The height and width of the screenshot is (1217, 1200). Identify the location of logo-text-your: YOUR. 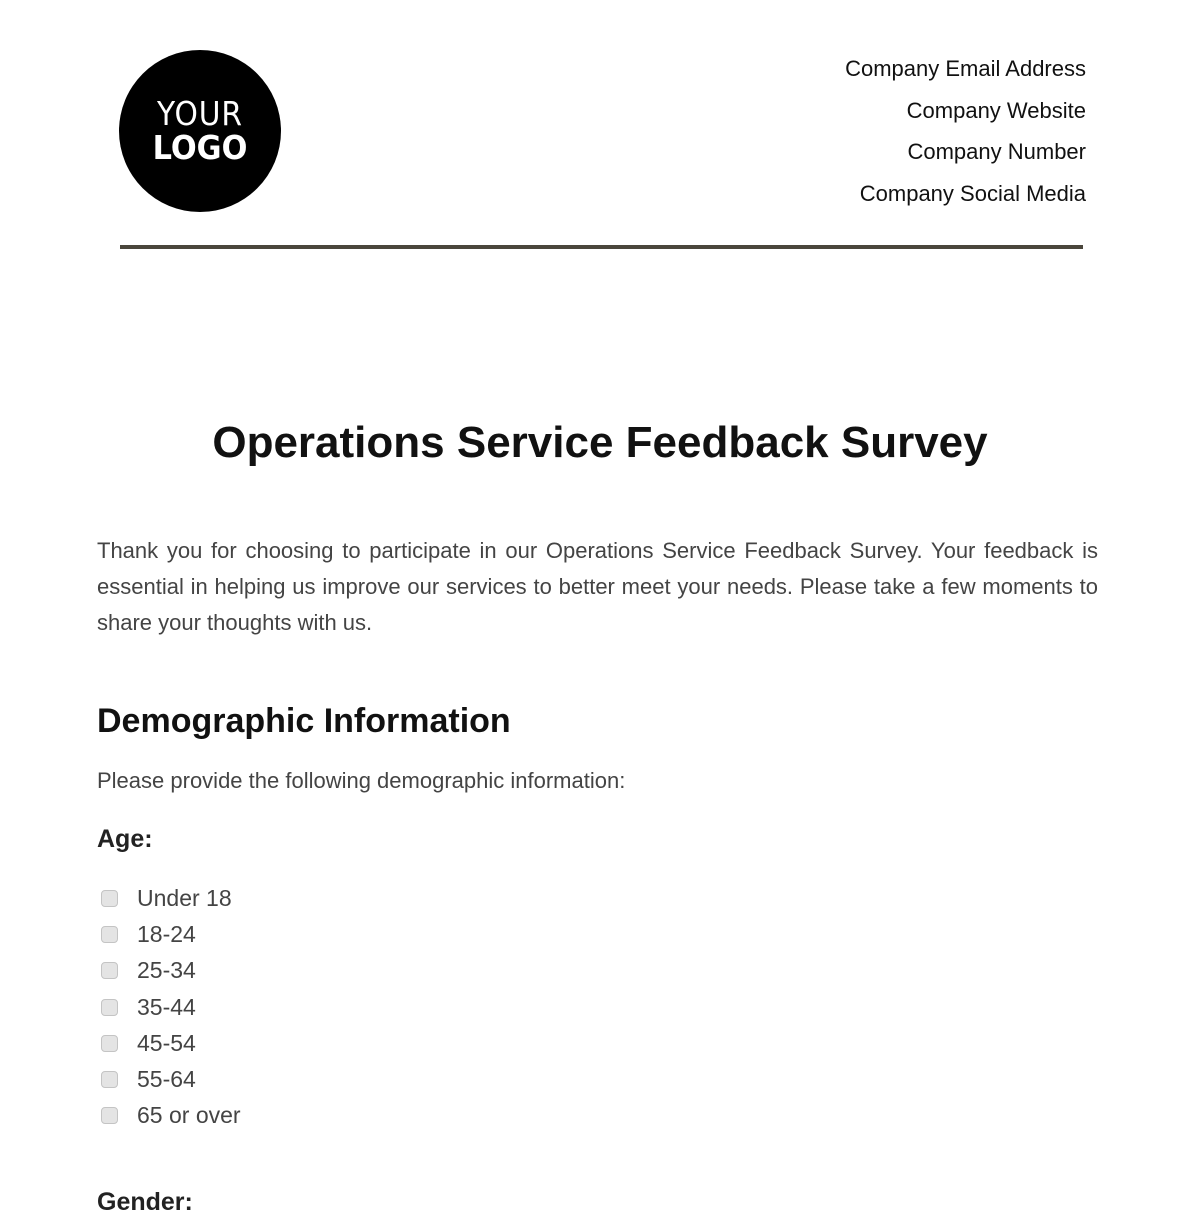
(200, 113).